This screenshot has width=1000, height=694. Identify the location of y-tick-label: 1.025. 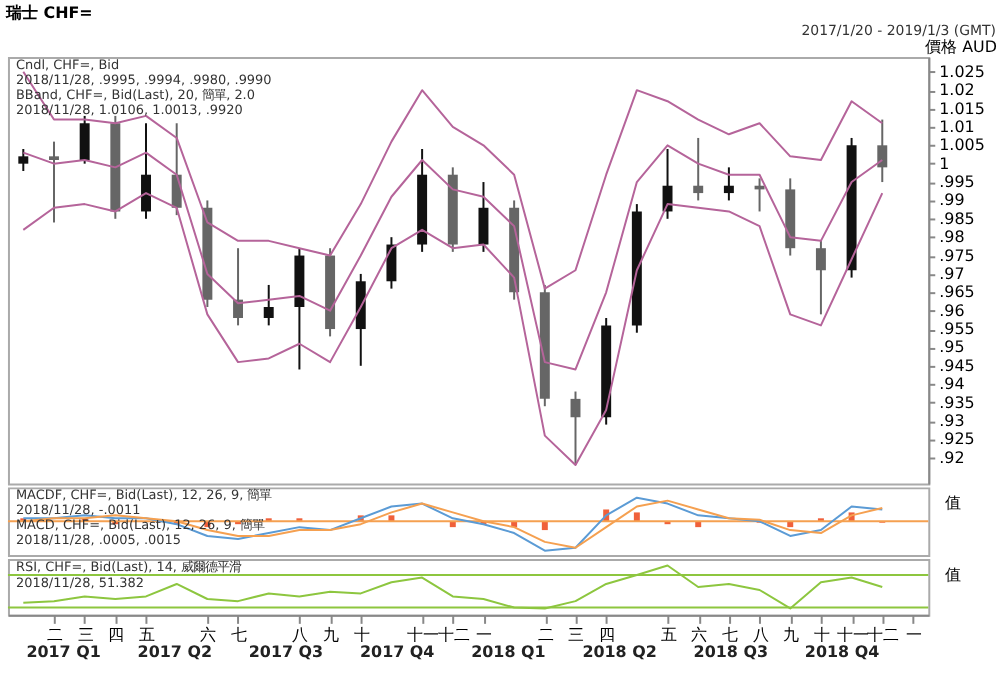
(962, 71).